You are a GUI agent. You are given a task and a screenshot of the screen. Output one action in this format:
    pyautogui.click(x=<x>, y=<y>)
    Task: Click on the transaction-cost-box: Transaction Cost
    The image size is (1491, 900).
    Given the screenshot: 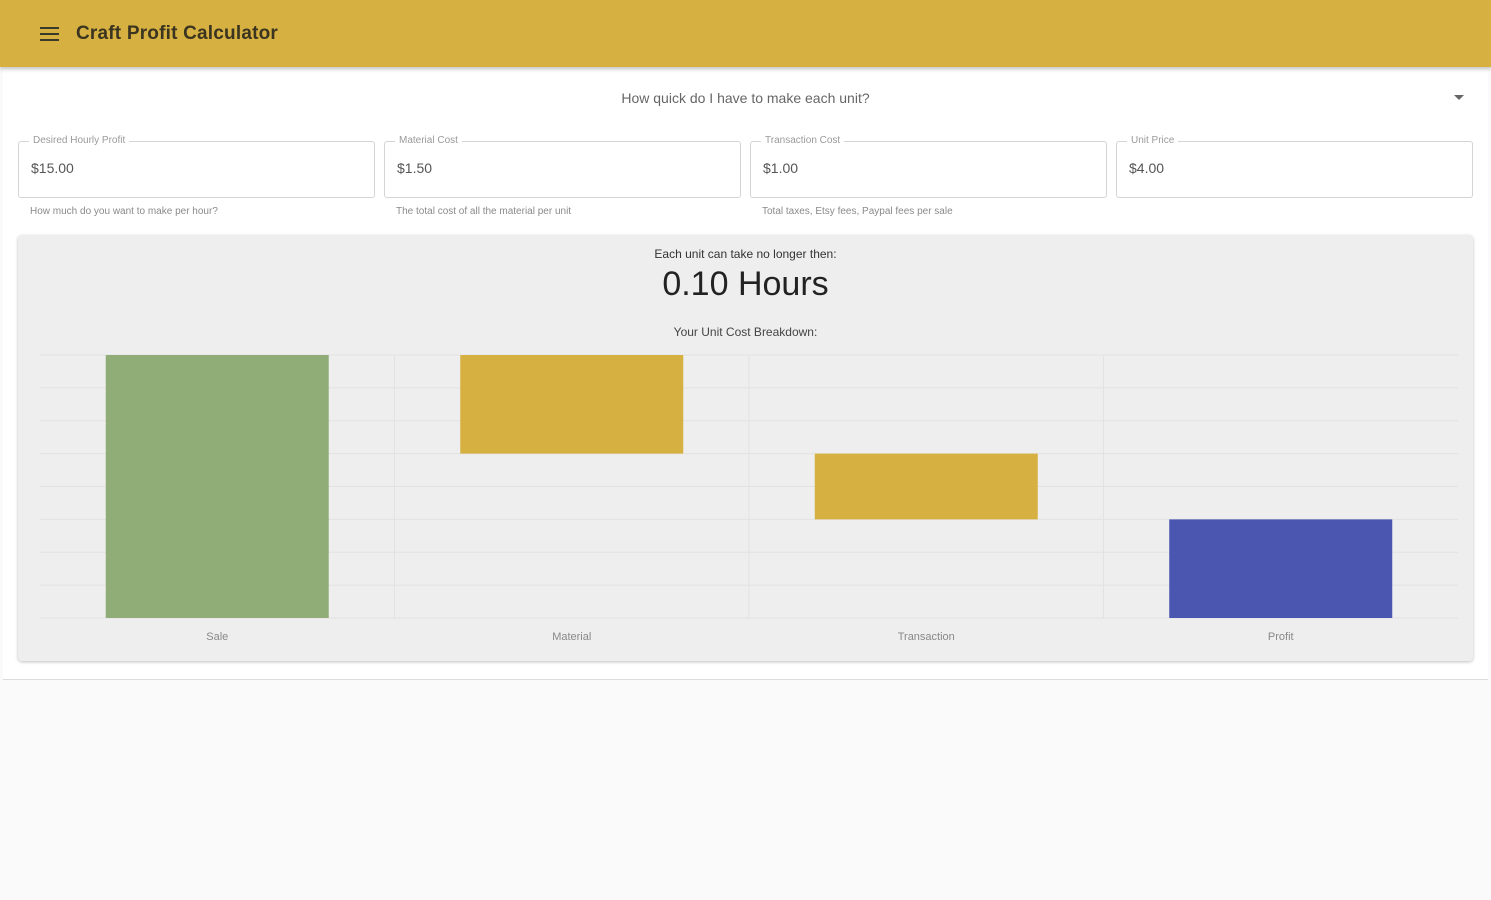 What is the action you would take?
    pyautogui.click(x=928, y=166)
    